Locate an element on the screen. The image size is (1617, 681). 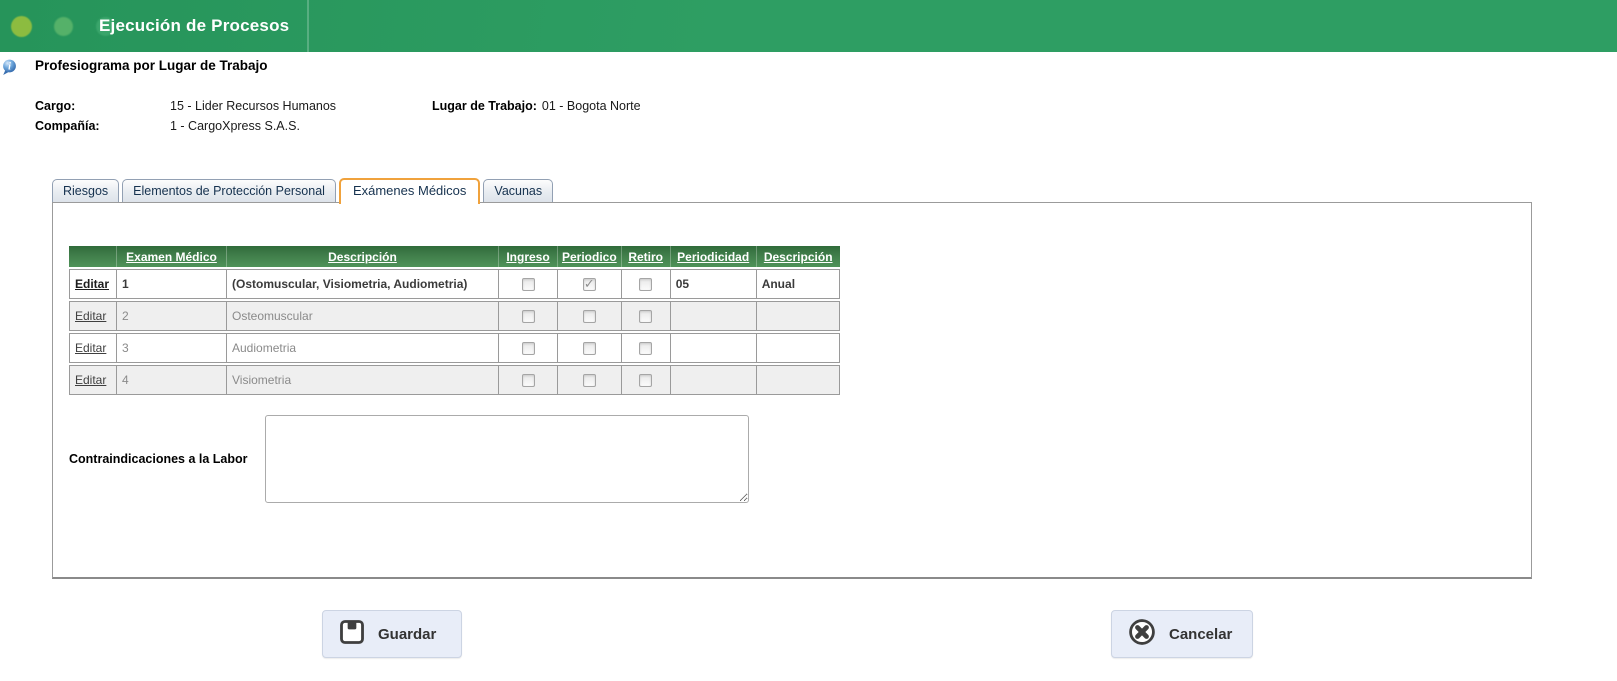
cancel-button: Cancelar is located at coordinates (1182, 634).